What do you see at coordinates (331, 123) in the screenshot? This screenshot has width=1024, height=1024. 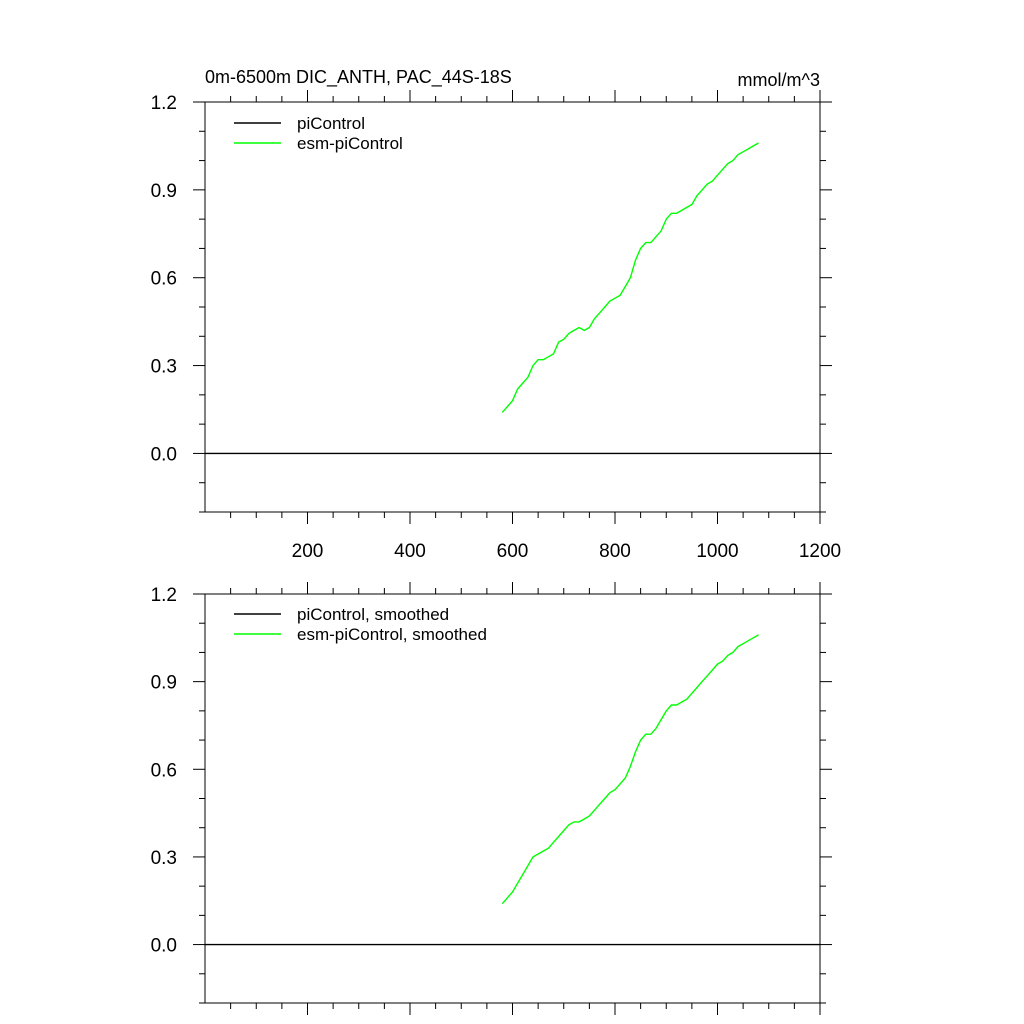 I see `legend-label-picontrol: piControl` at bounding box center [331, 123].